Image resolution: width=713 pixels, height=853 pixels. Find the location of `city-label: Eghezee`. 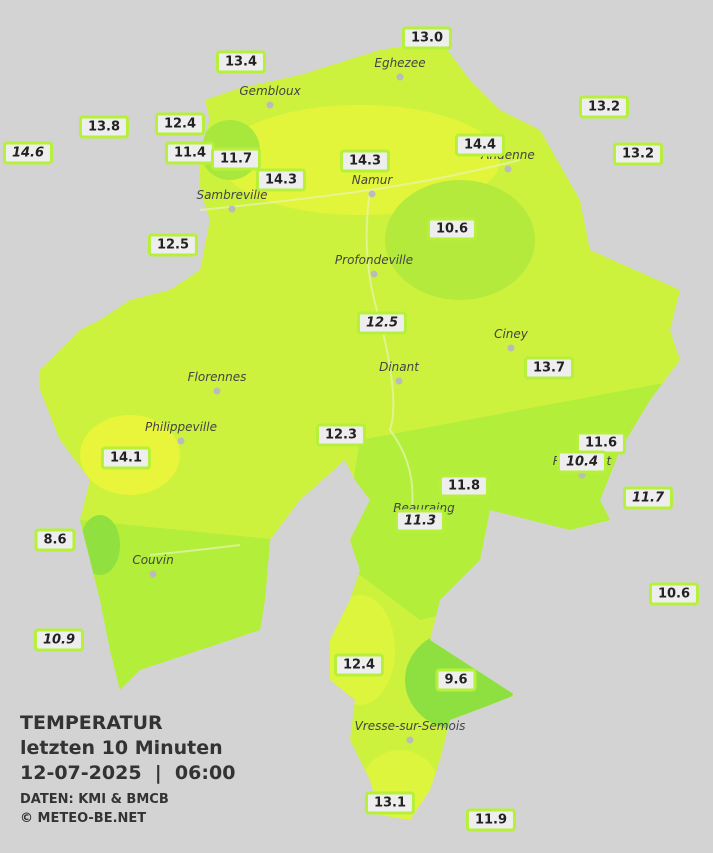

city-label: Eghezee is located at coordinates (400, 63).